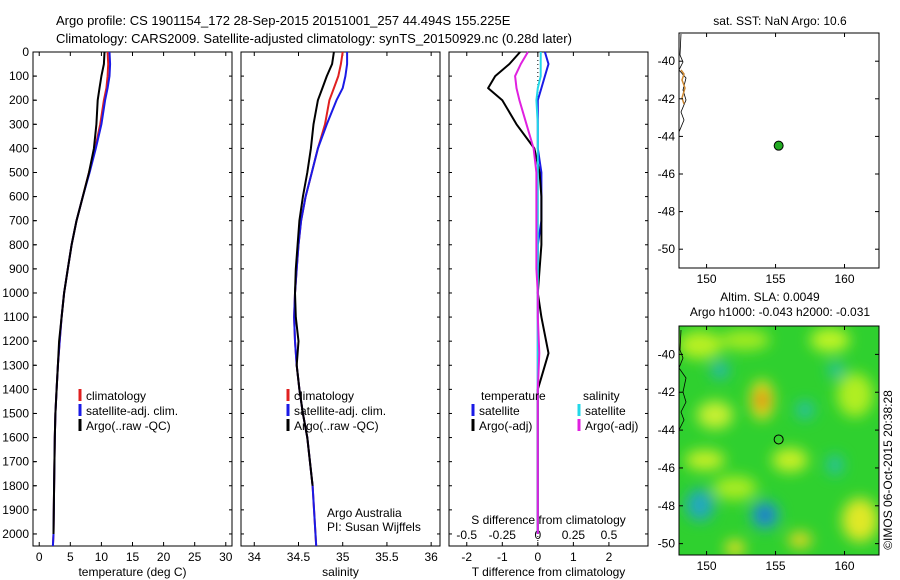 This screenshot has width=900, height=580. What do you see at coordinates (667, 99) in the screenshot?
I see `sst-map-ytick-label: -42` at bounding box center [667, 99].